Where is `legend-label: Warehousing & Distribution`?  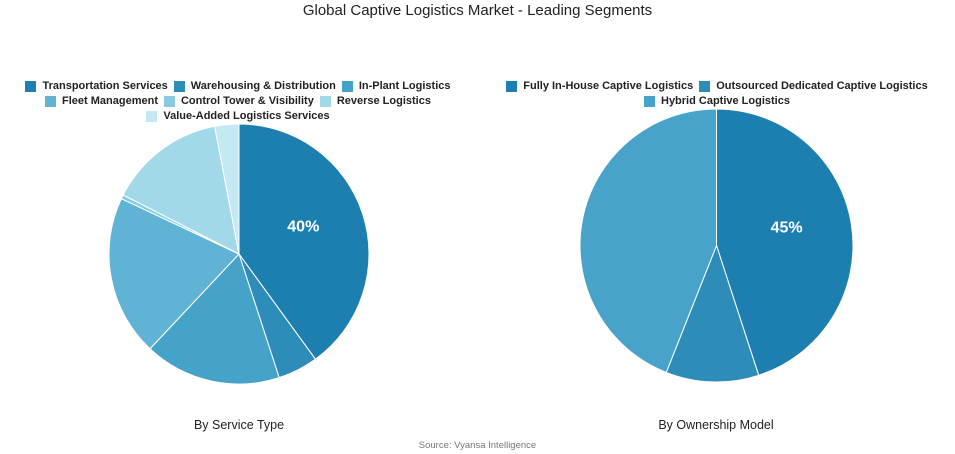 legend-label: Warehousing & Distribution is located at coordinates (263, 86).